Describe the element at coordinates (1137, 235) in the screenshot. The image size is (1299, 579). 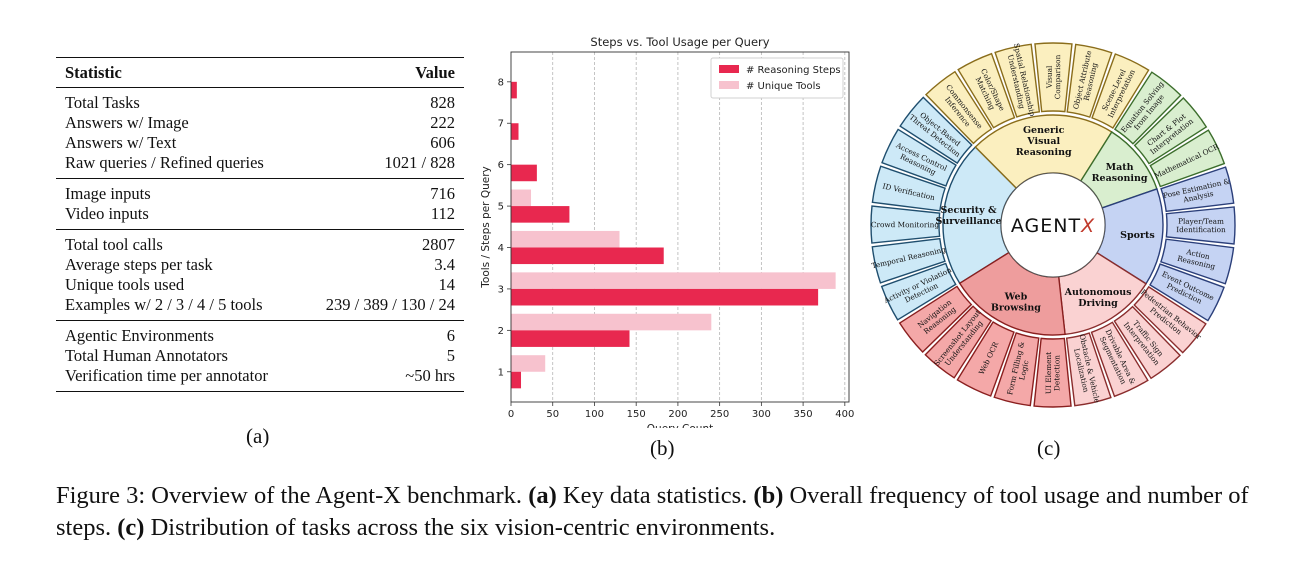
I see `sunburst-label-line: Sports` at that location.